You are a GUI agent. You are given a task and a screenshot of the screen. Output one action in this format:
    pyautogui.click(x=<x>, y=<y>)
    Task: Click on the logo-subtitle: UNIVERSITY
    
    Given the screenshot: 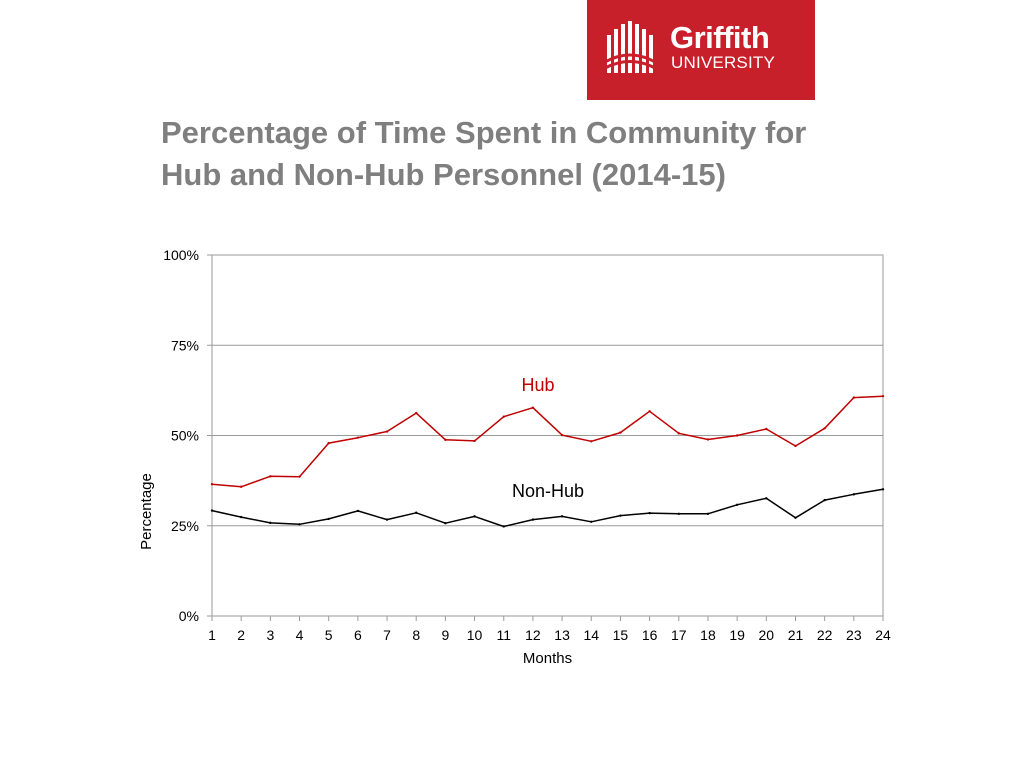 What is the action you would take?
    pyautogui.click(x=723, y=62)
    